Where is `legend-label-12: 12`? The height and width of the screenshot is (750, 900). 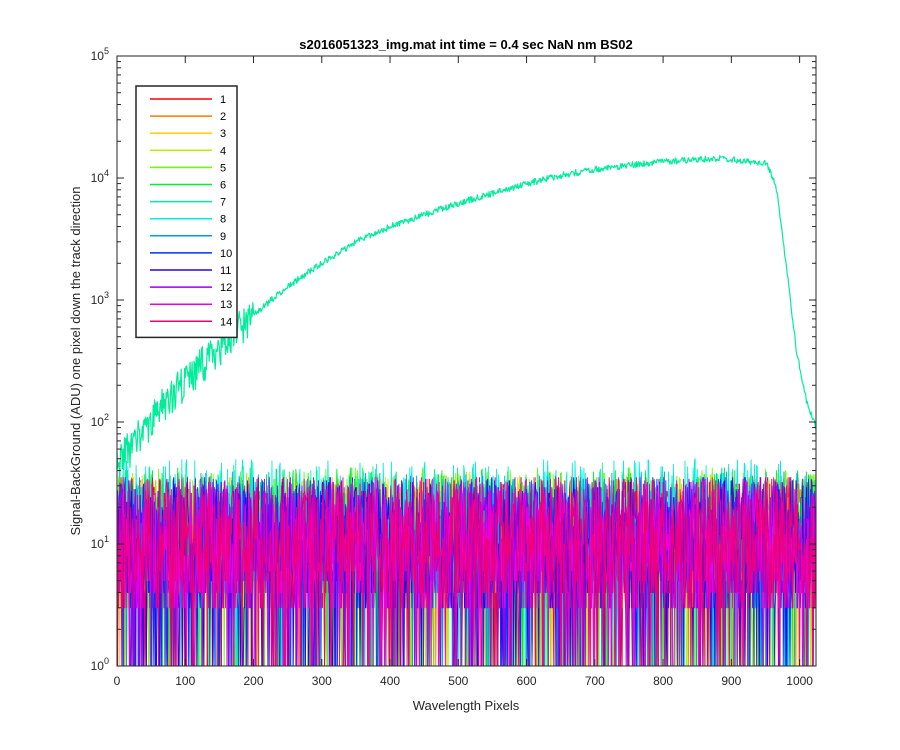
legend-label-12: 12 is located at coordinates (226, 288).